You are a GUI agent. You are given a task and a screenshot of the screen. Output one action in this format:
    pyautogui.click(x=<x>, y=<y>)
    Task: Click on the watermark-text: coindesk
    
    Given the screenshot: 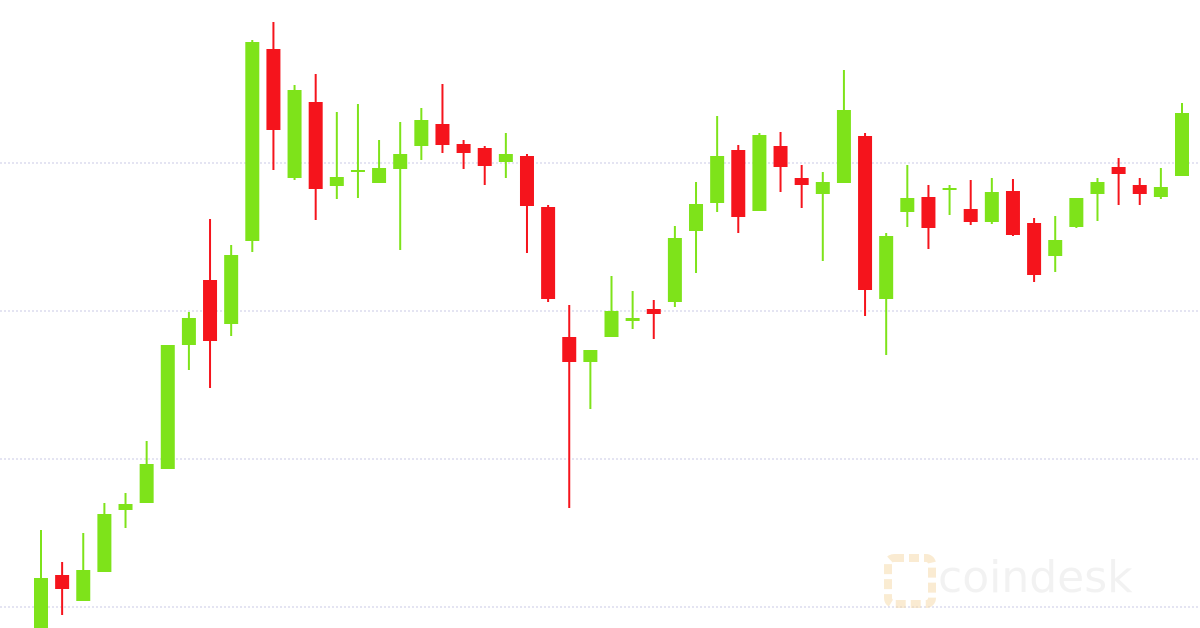 What is the action you would take?
    pyautogui.click(x=1035, y=577)
    